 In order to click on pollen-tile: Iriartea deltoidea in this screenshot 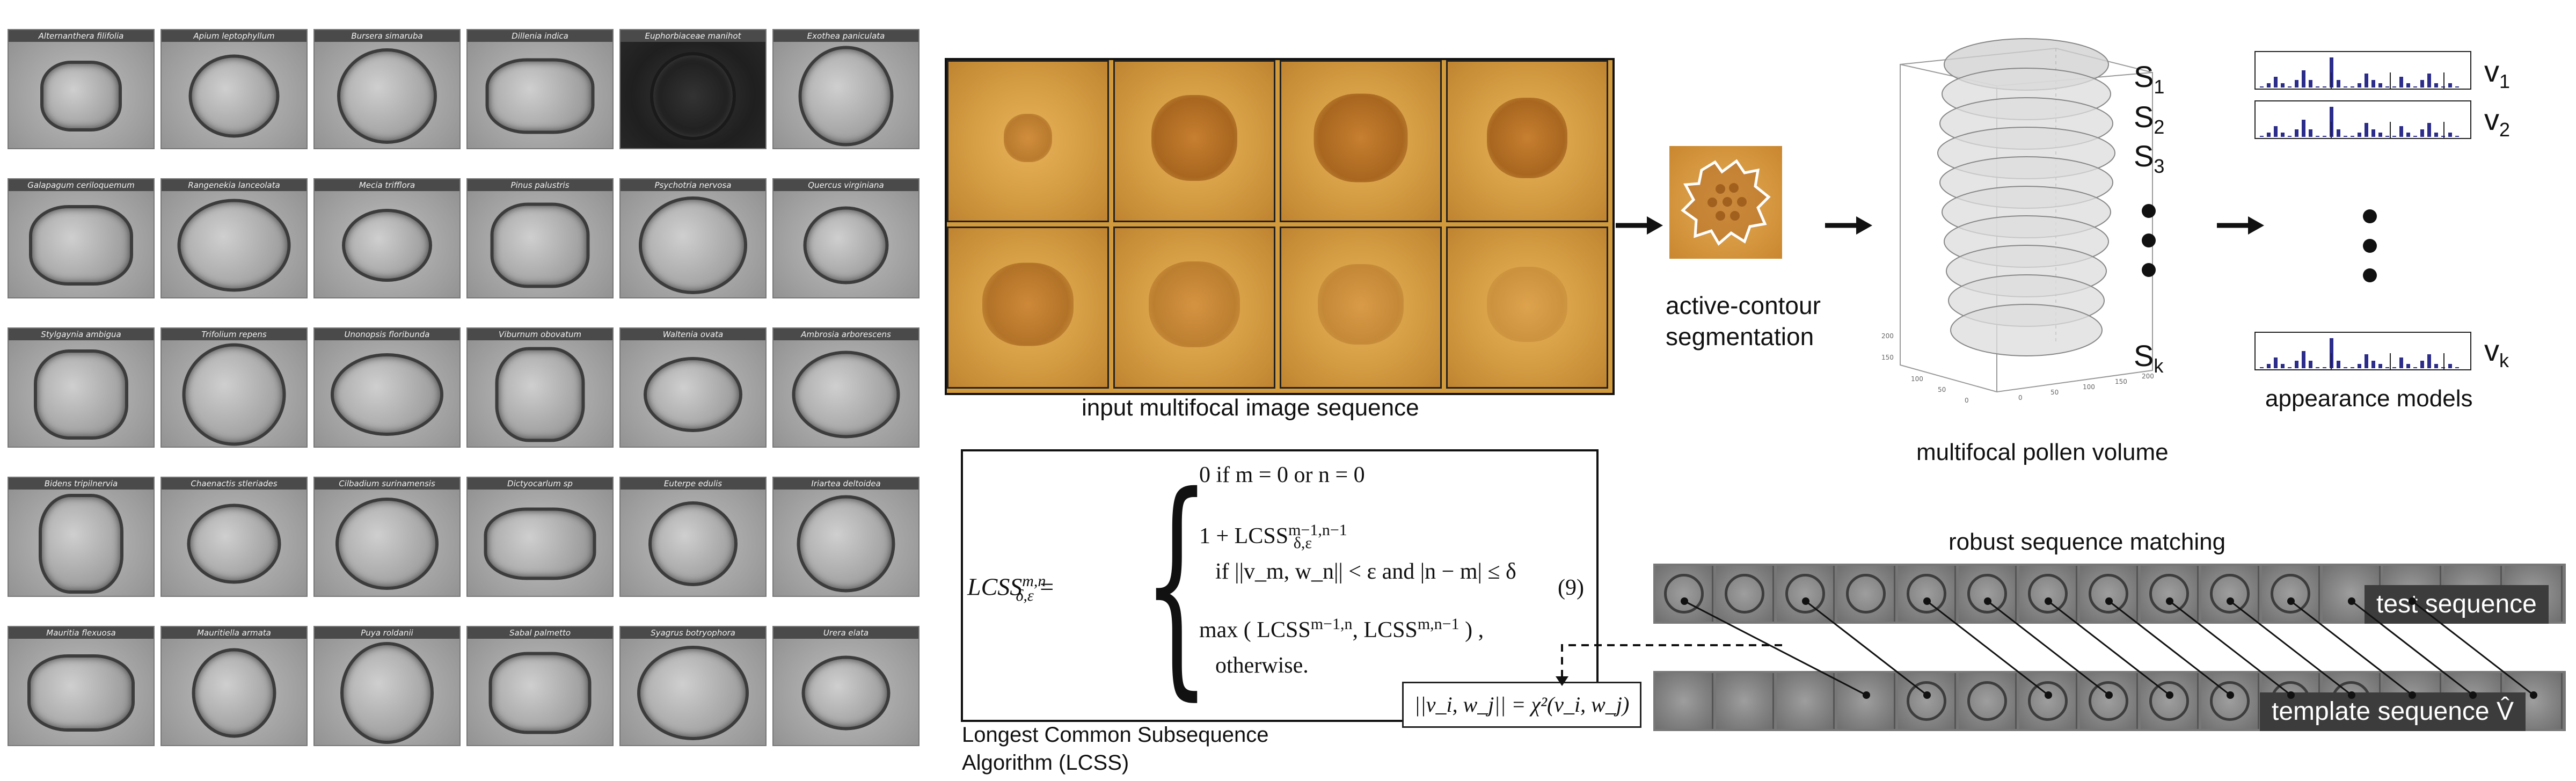, I will do `click(846, 537)`.